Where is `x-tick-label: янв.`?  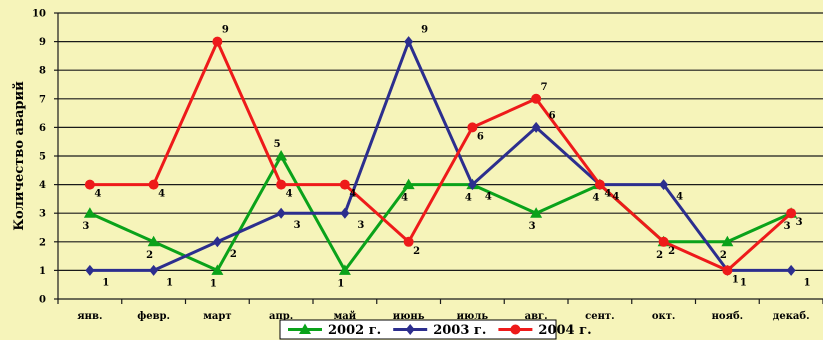
x-tick-label: янв. is located at coordinates (89, 316).